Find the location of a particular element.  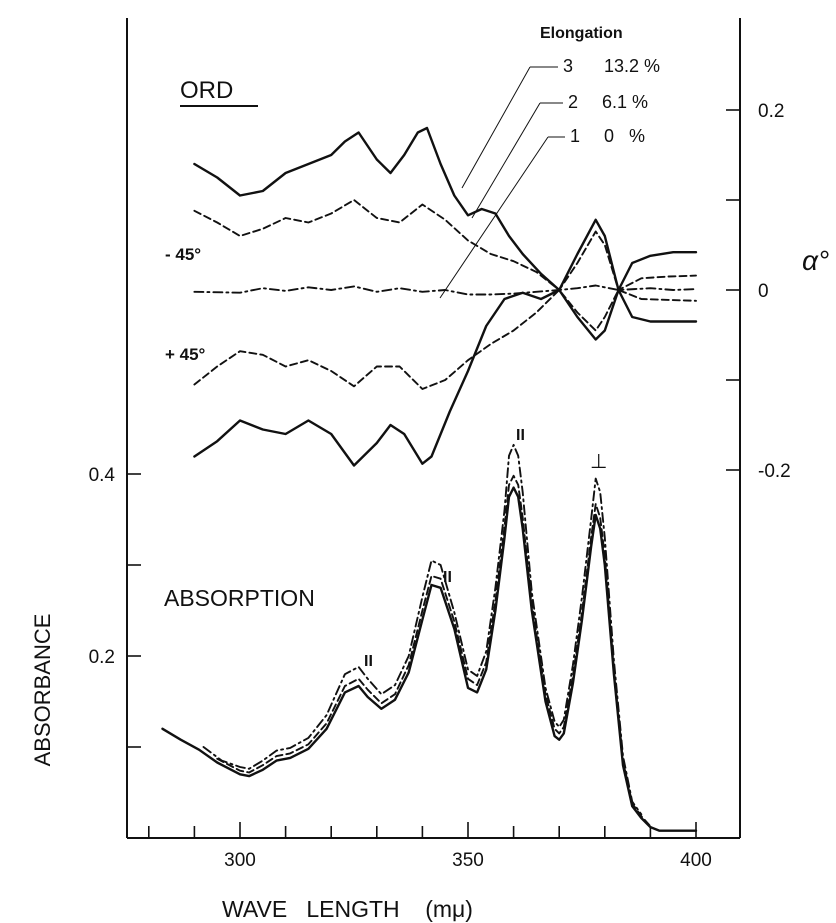

minus45-label: - 45° is located at coordinates (183, 254).